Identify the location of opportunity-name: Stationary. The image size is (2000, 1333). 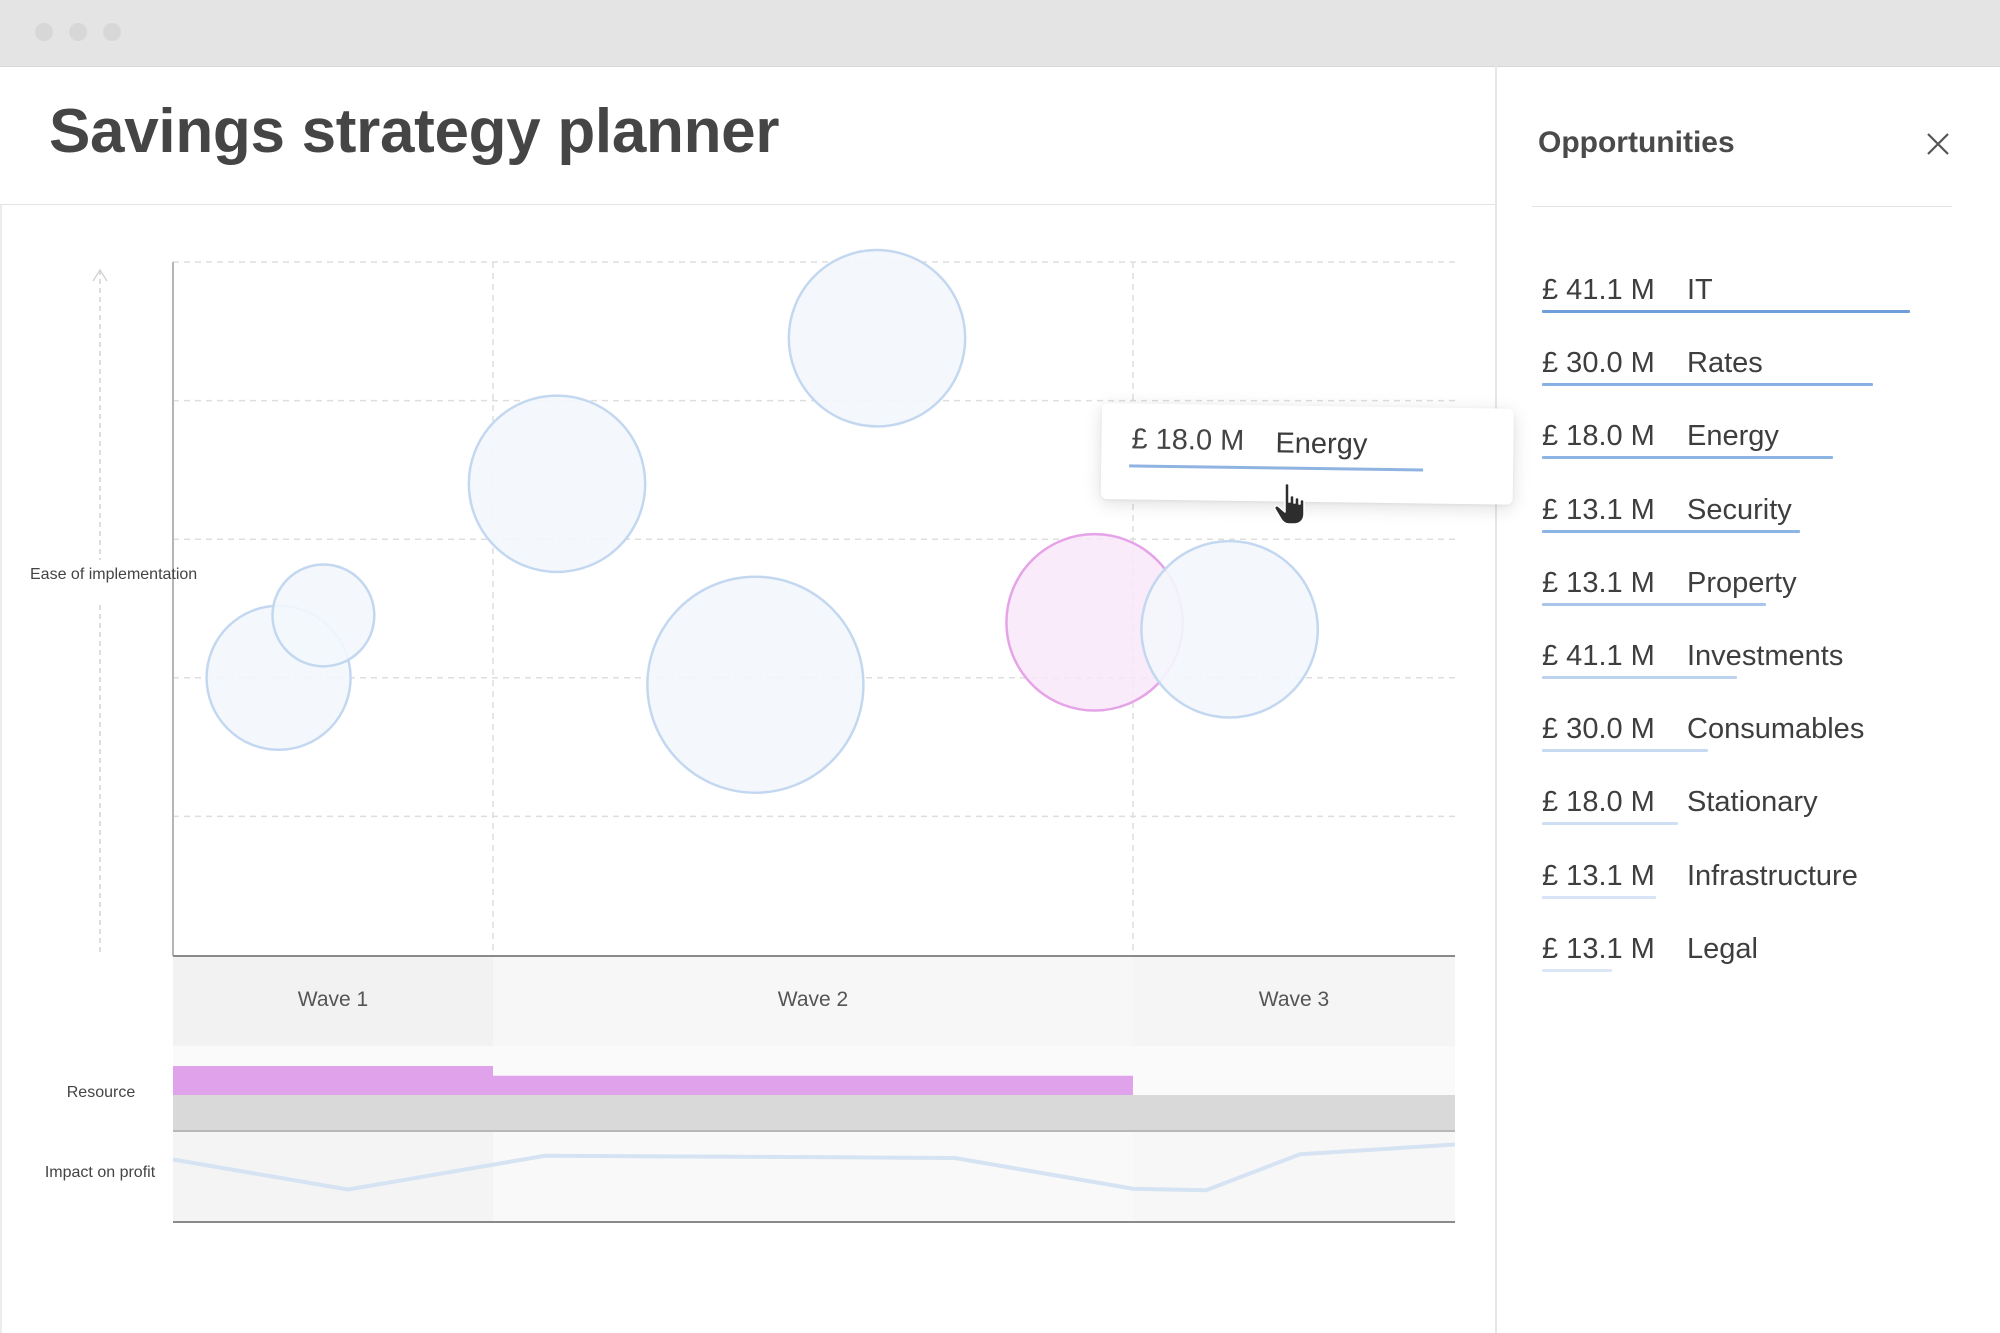
(1752, 802).